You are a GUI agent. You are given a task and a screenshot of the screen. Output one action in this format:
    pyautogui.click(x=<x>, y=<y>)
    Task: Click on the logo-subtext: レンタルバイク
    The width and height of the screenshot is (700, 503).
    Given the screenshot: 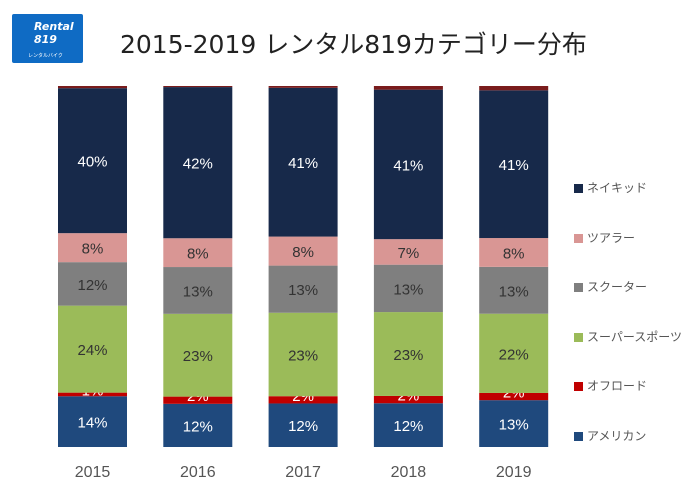 What is the action you would take?
    pyautogui.click(x=45, y=56)
    